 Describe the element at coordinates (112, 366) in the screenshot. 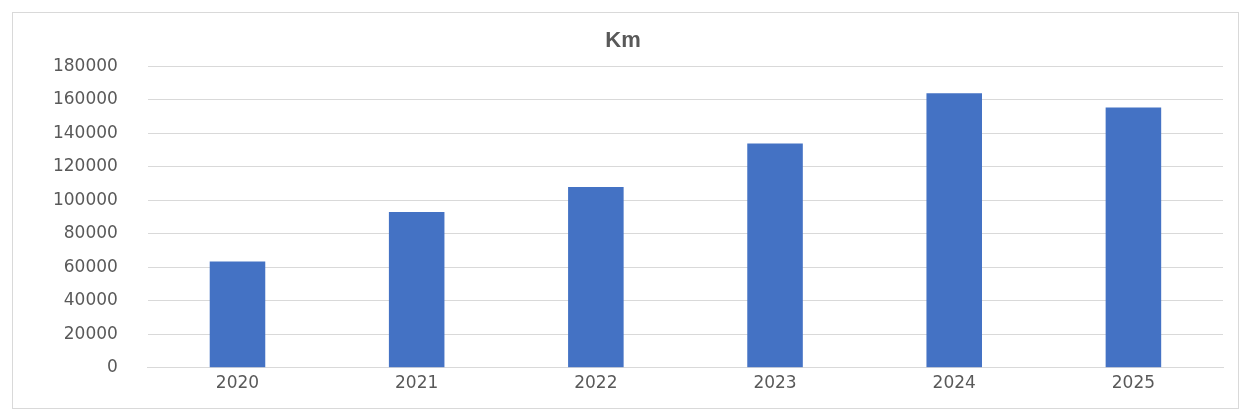

I see `y-tick-label: 0` at that location.